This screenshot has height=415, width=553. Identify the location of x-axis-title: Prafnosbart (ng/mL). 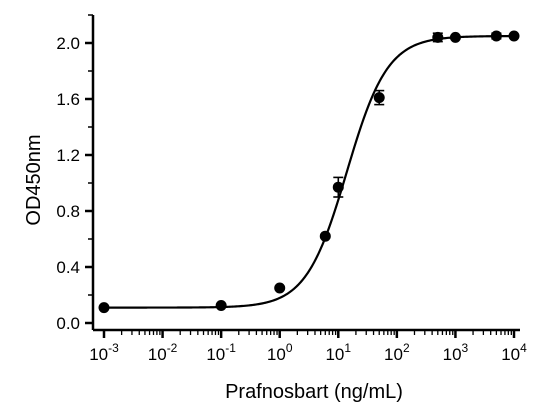
(314, 392).